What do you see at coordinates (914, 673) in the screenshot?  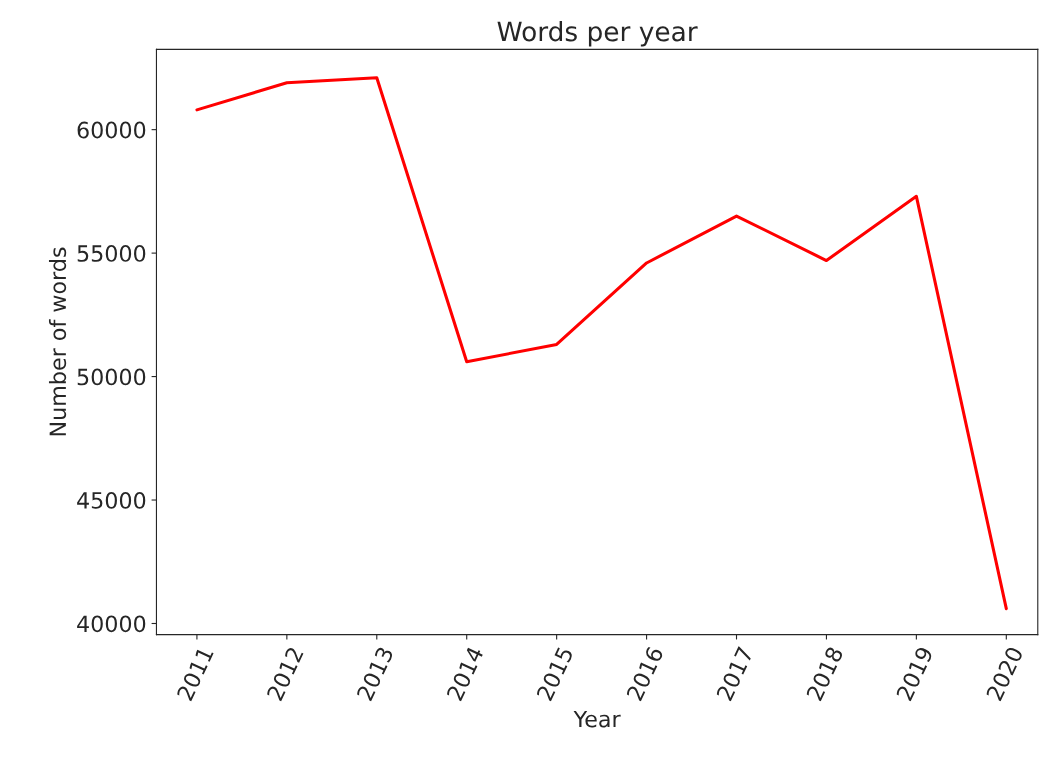 I see `x-tick-label: 2019` at bounding box center [914, 673].